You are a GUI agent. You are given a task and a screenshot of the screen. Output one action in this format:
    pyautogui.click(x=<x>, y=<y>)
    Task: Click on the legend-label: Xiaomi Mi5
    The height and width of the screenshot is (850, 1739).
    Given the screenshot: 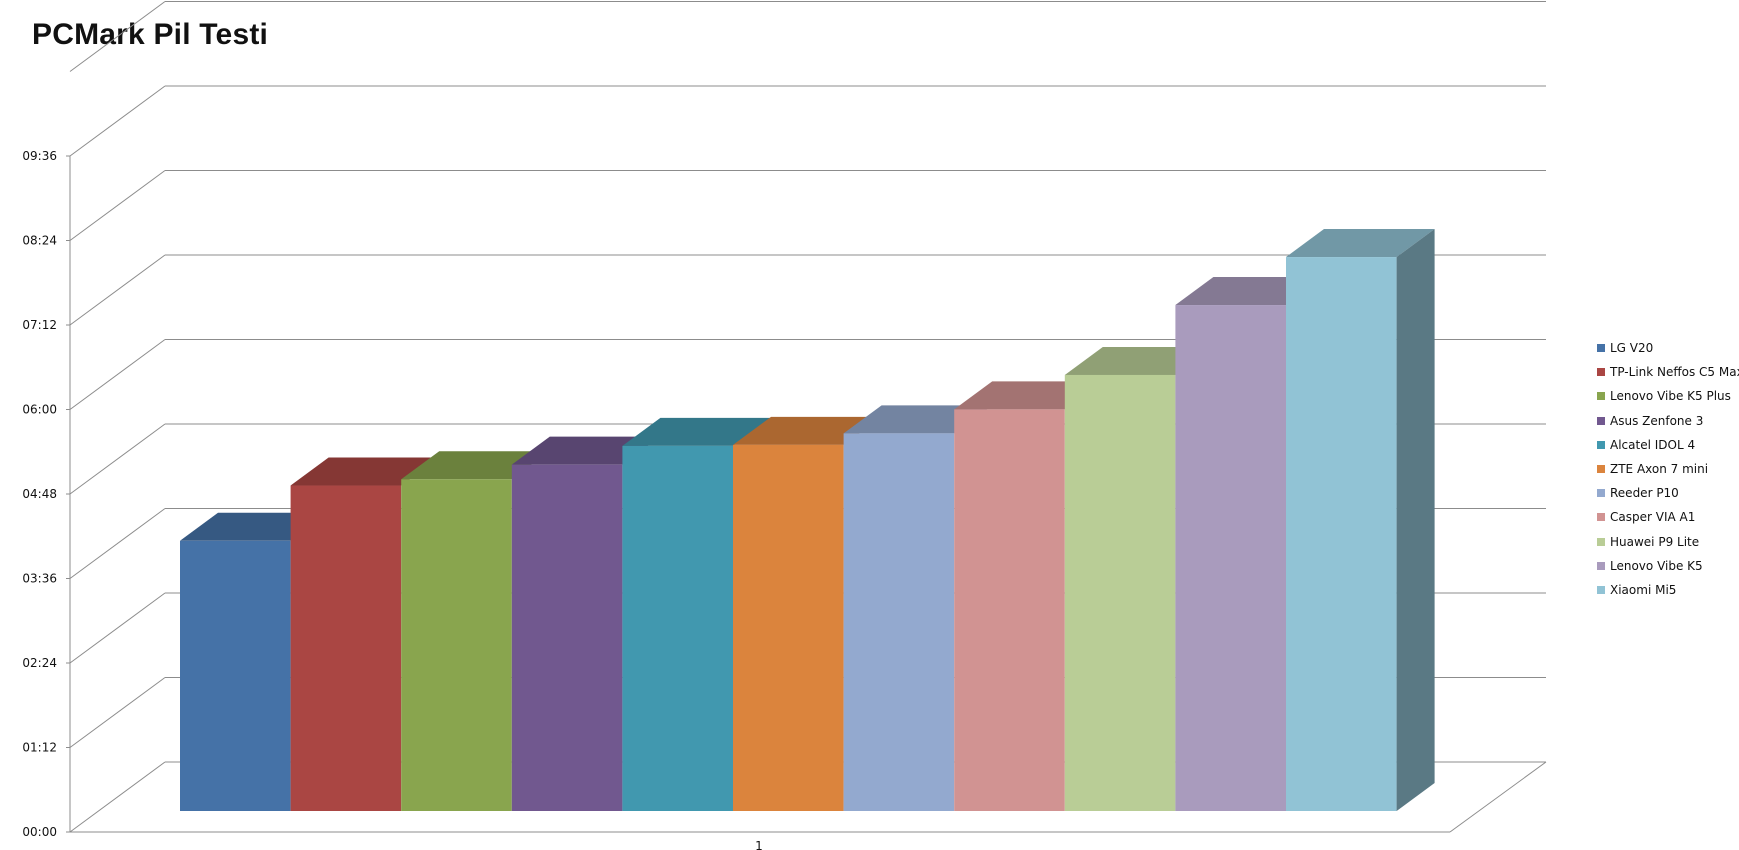 What is the action you would take?
    pyautogui.click(x=1643, y=589)
    